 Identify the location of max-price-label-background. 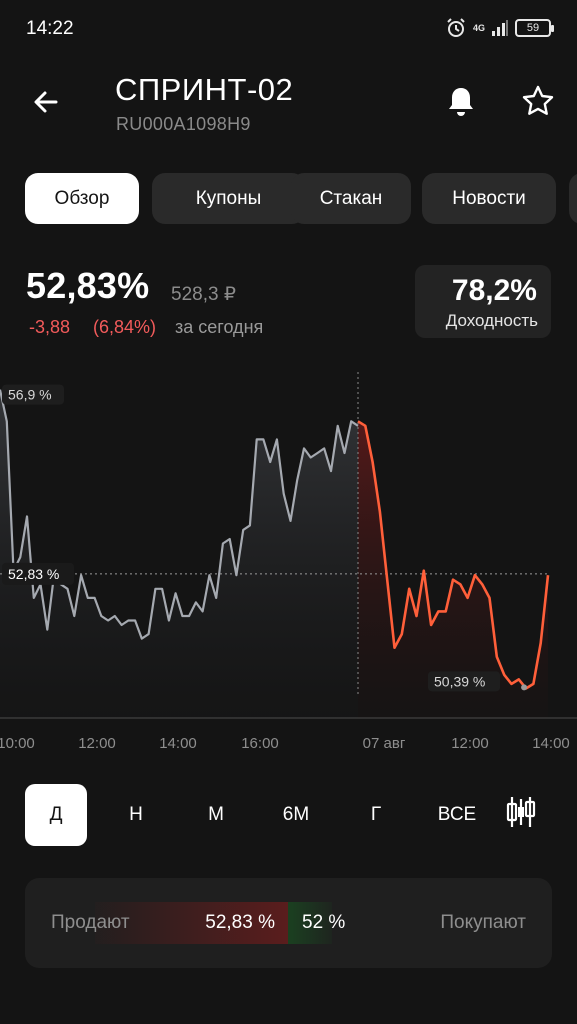
(33, 394).